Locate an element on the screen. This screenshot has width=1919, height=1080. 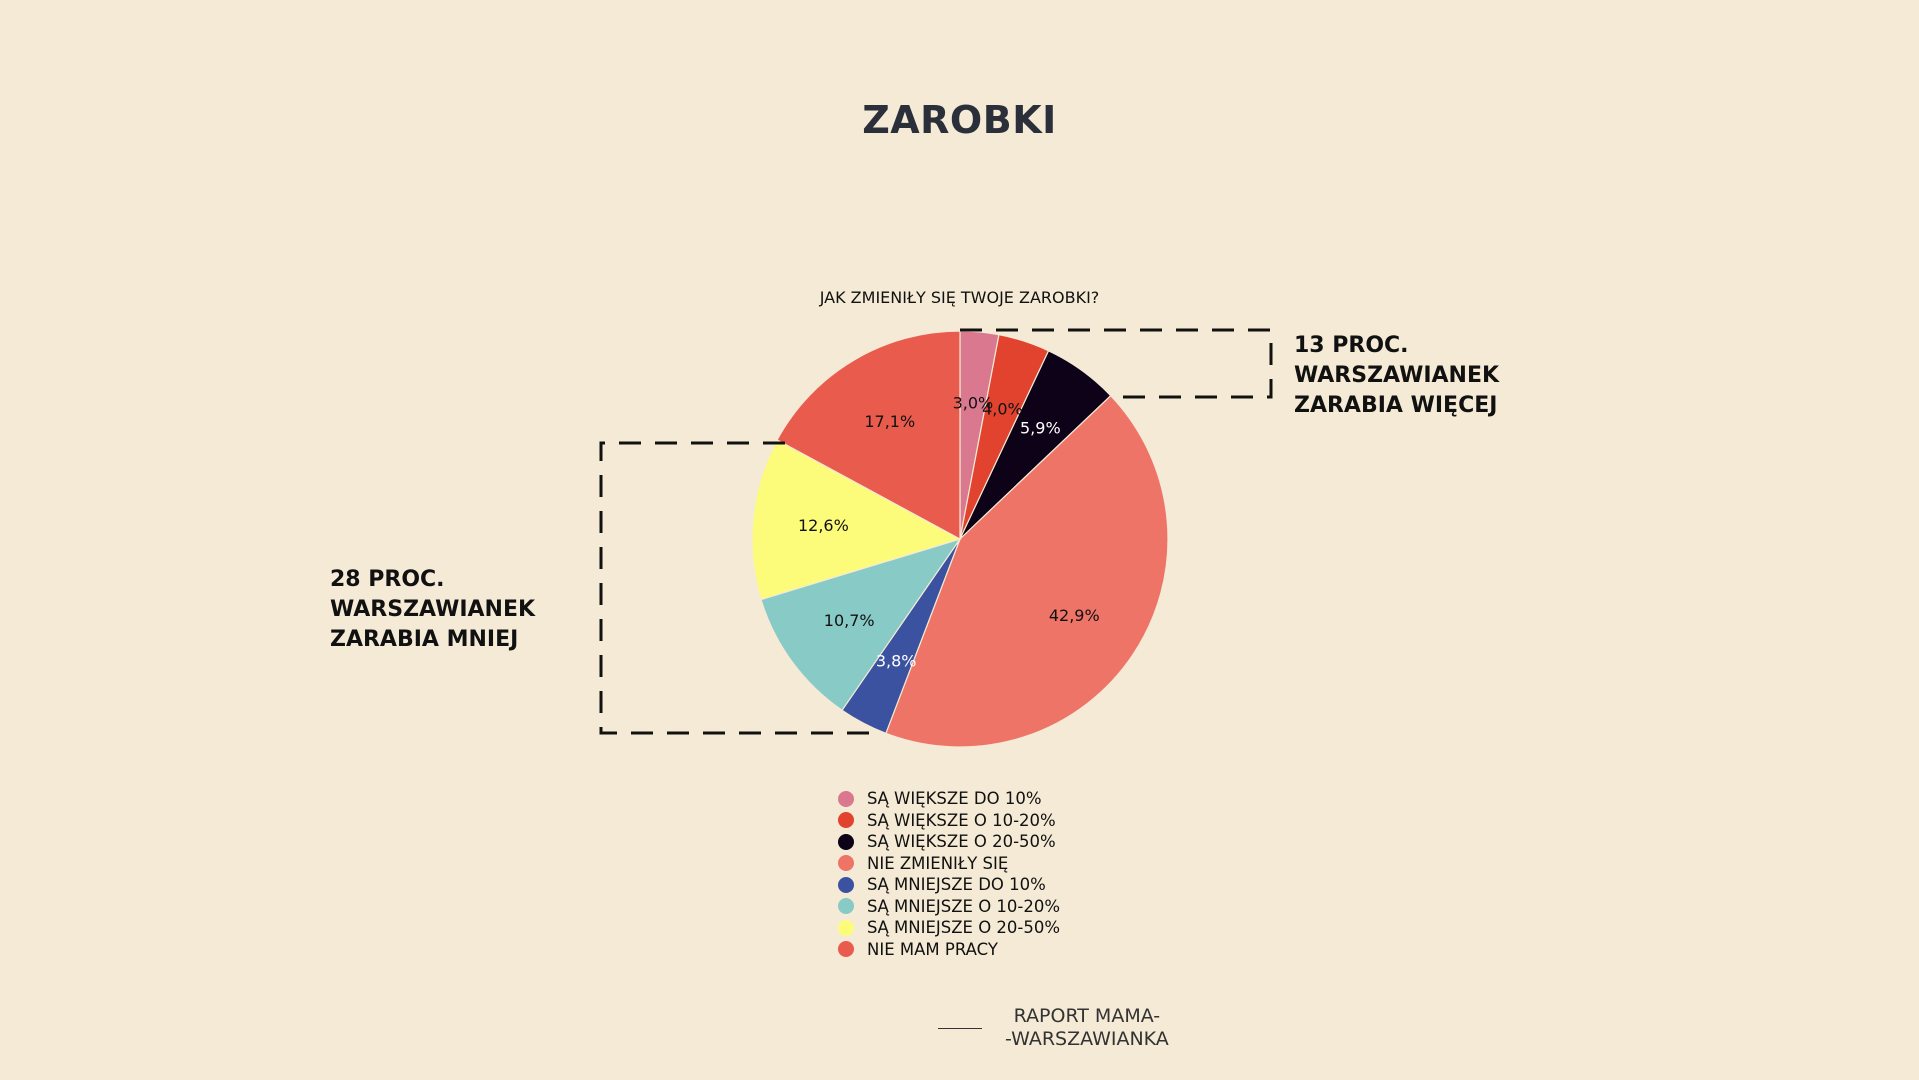
callout-box-less-outline is located at coordinates (739, 588).